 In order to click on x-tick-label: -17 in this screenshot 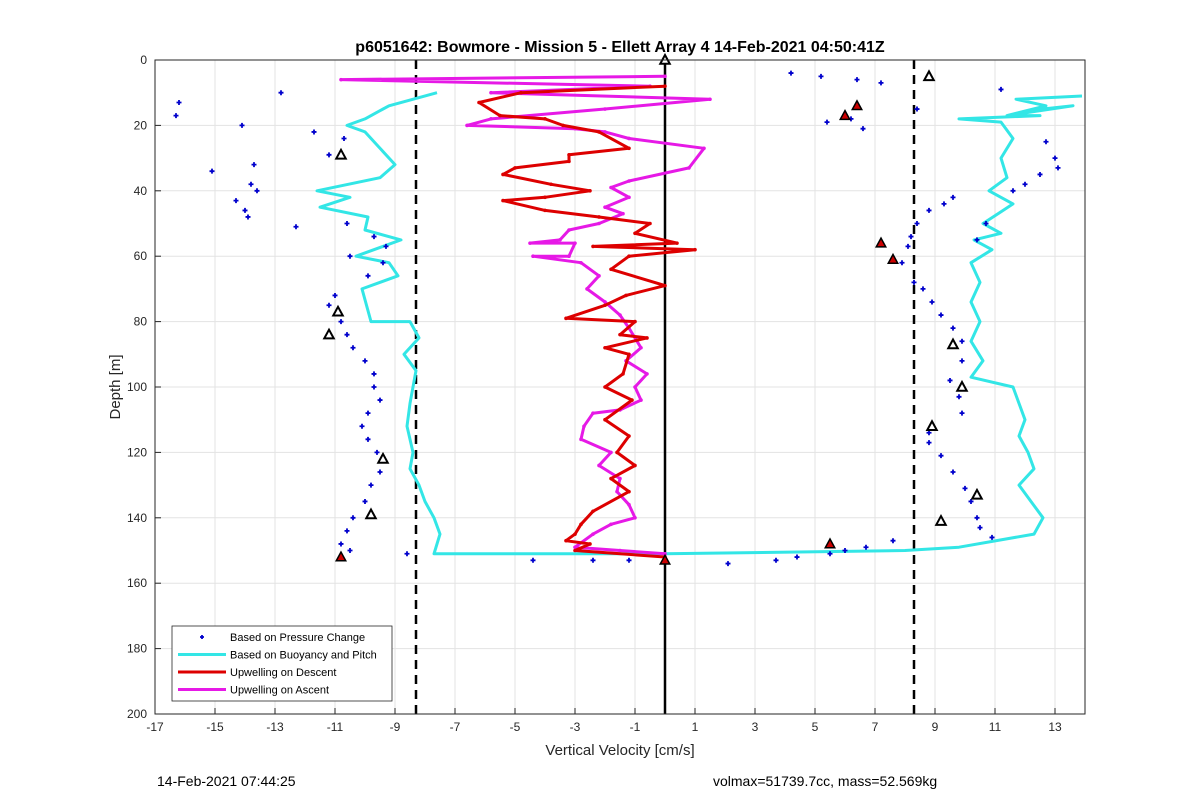, I will do `click(155, 727)`.